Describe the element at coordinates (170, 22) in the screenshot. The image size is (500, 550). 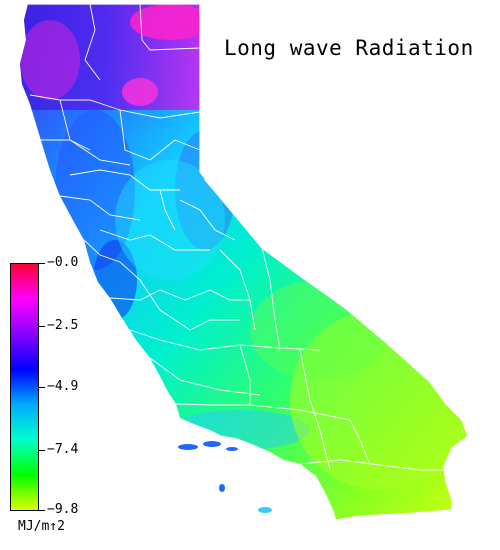
I see `north-high-zone` at that location.